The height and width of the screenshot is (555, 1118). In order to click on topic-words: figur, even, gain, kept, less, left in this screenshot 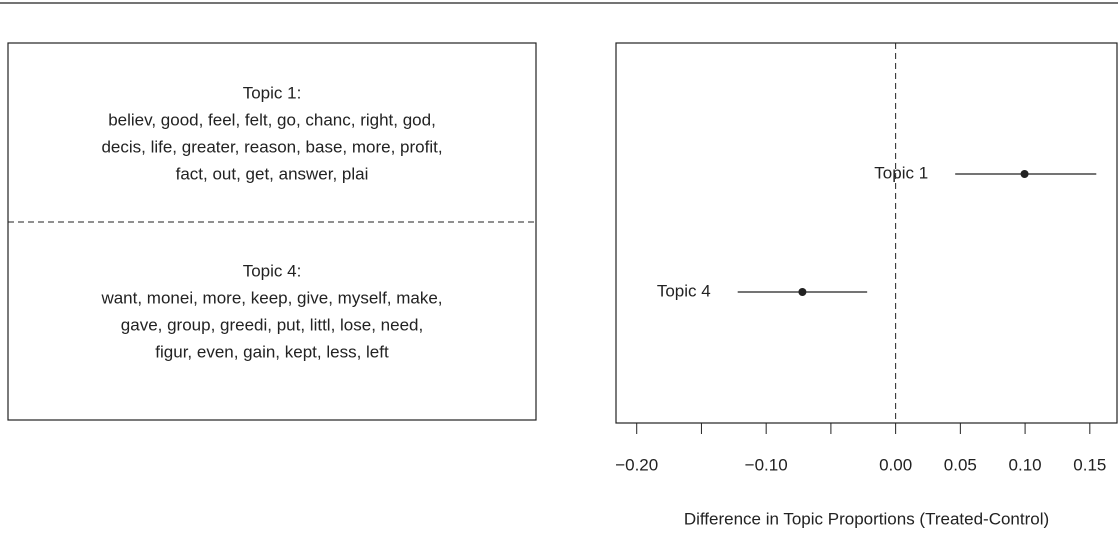, I will do `click(272, 351)`.